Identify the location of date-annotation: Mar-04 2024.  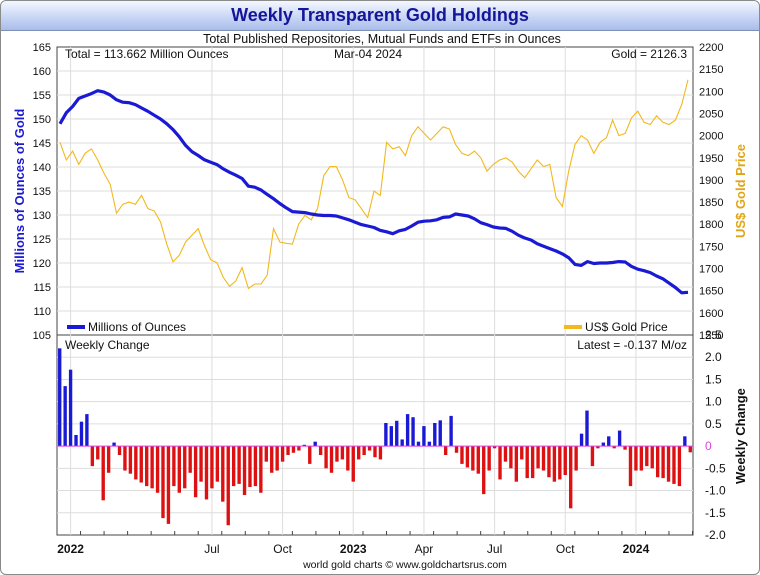
(368, 54).